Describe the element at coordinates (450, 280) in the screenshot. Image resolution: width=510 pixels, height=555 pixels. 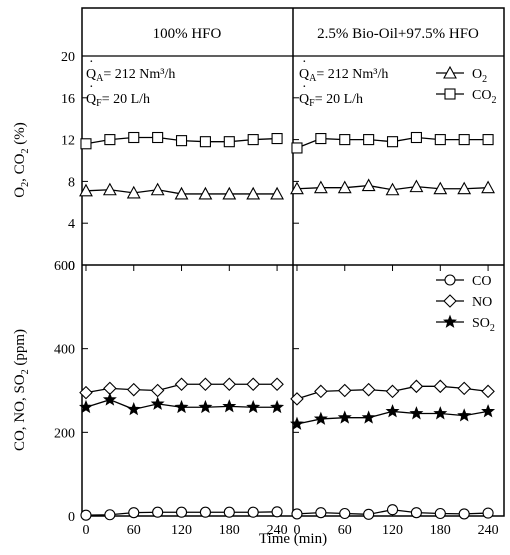
I see `legend-bottom-co-marker` at that location.